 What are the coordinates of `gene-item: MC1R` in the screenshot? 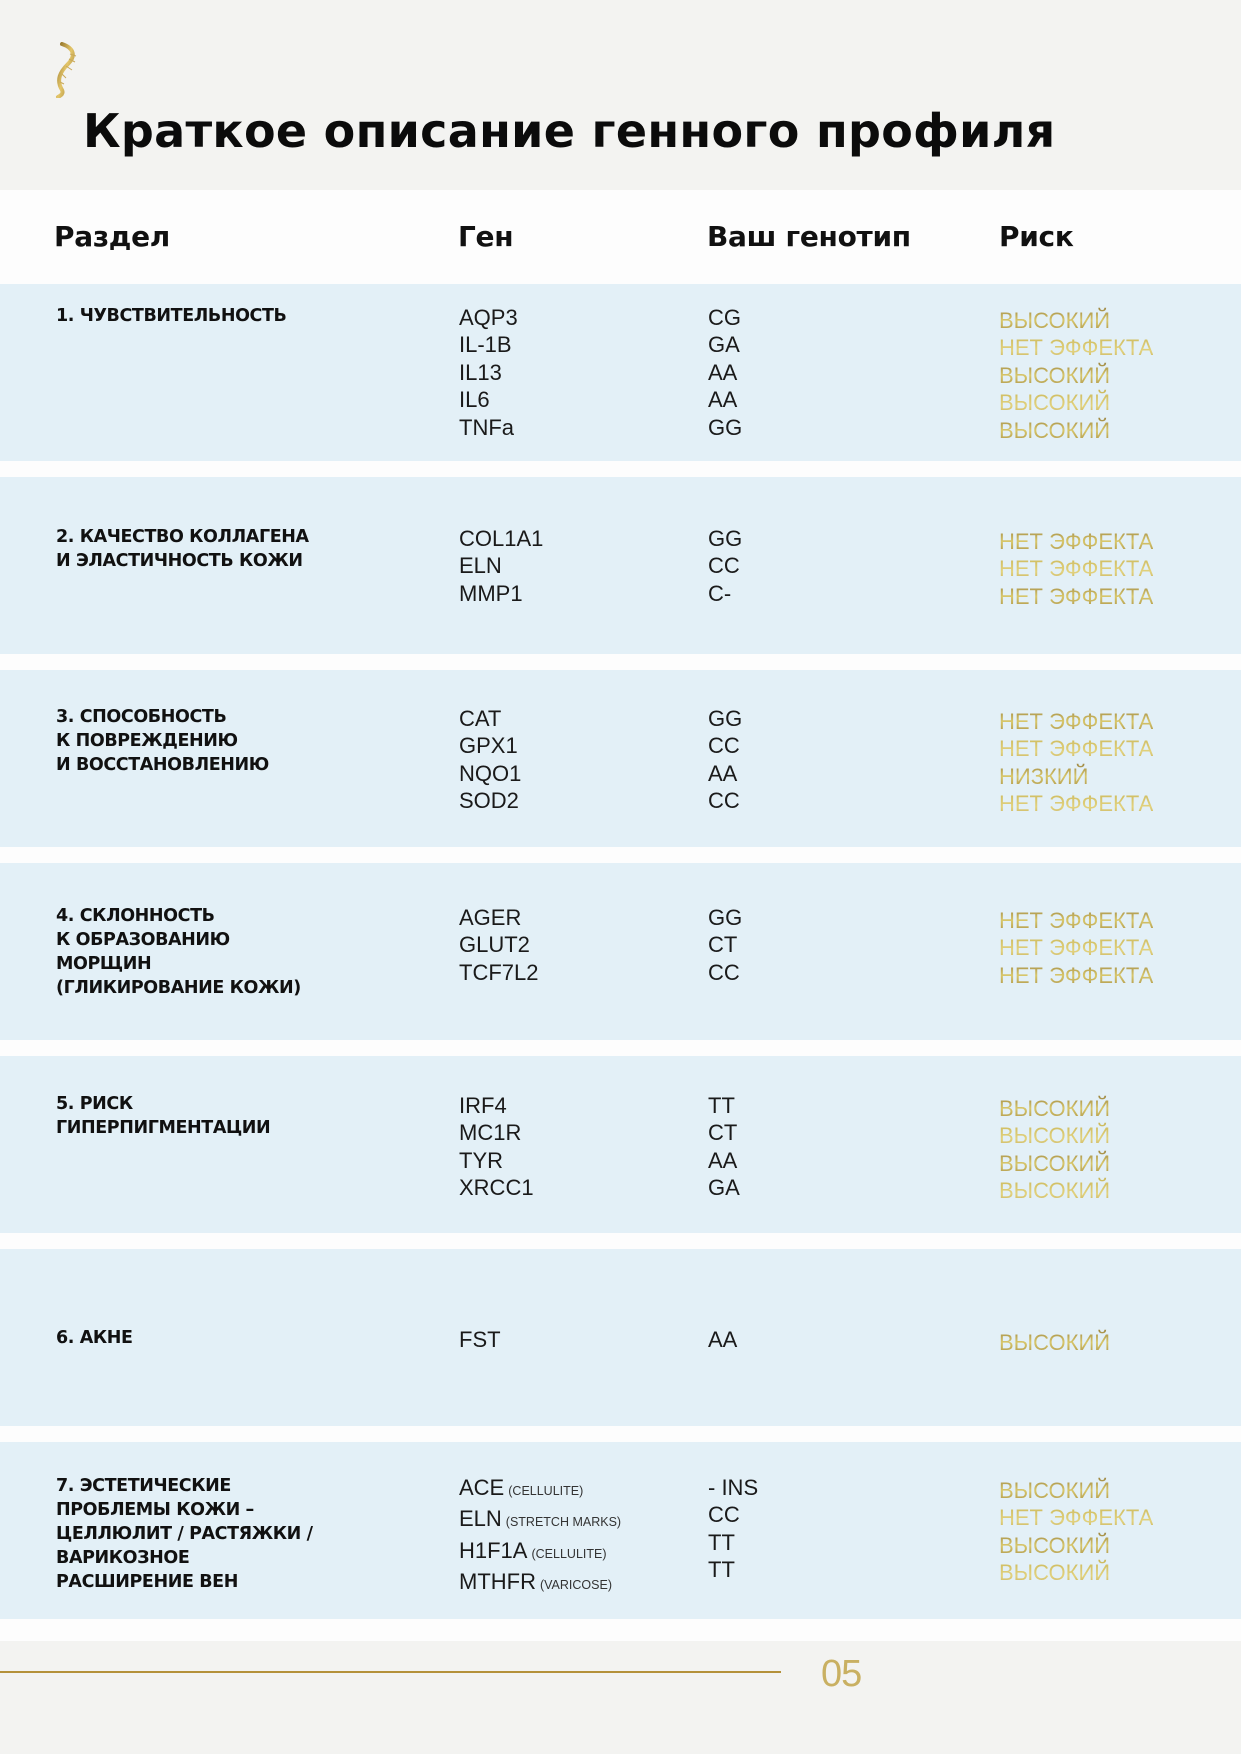 It's located at (496, 1132).